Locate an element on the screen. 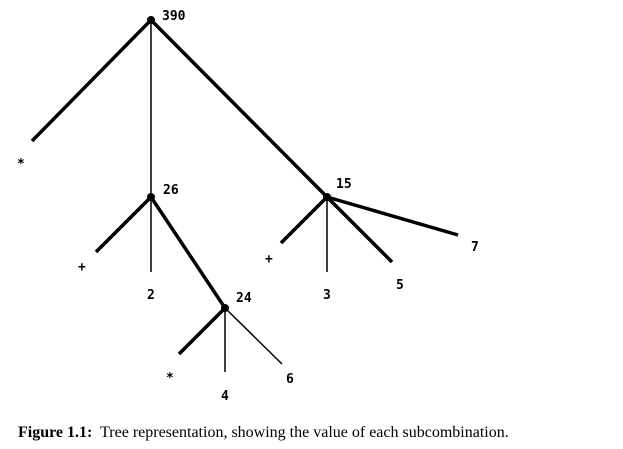  leaf-24-operator: * is located at coordinates (170, 378).